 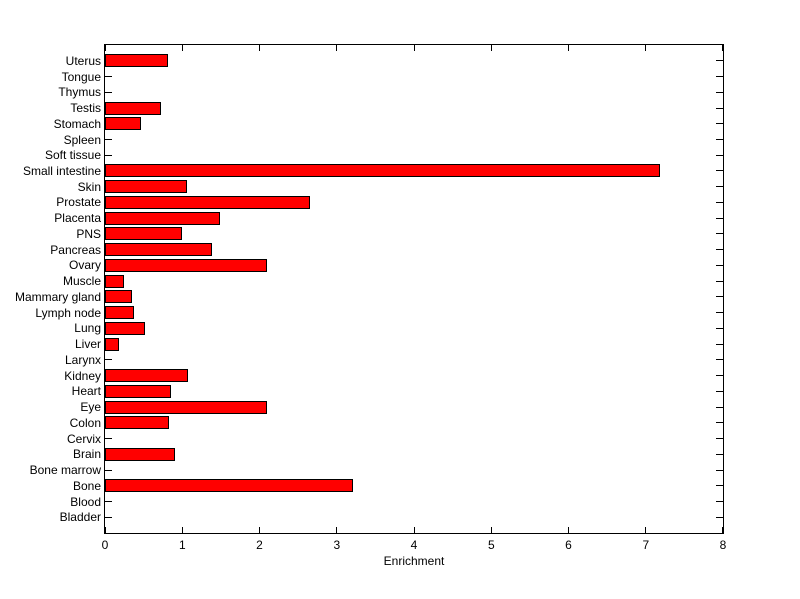 I want to click on bar-colon, so click(x=137, y=423).